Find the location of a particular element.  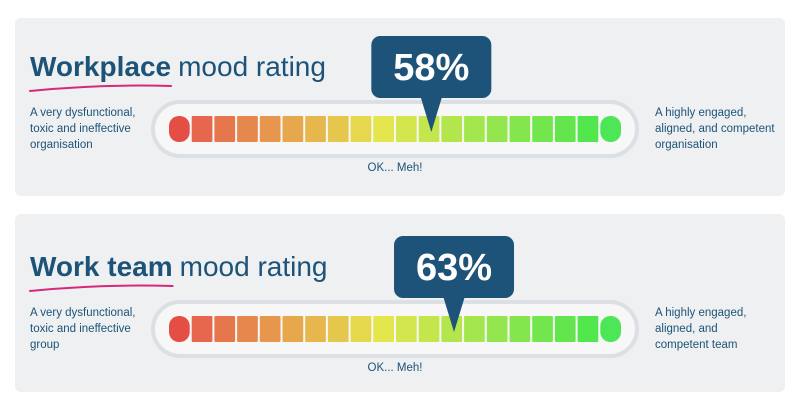

value-label: 63% is located at coordinates (454, 268).